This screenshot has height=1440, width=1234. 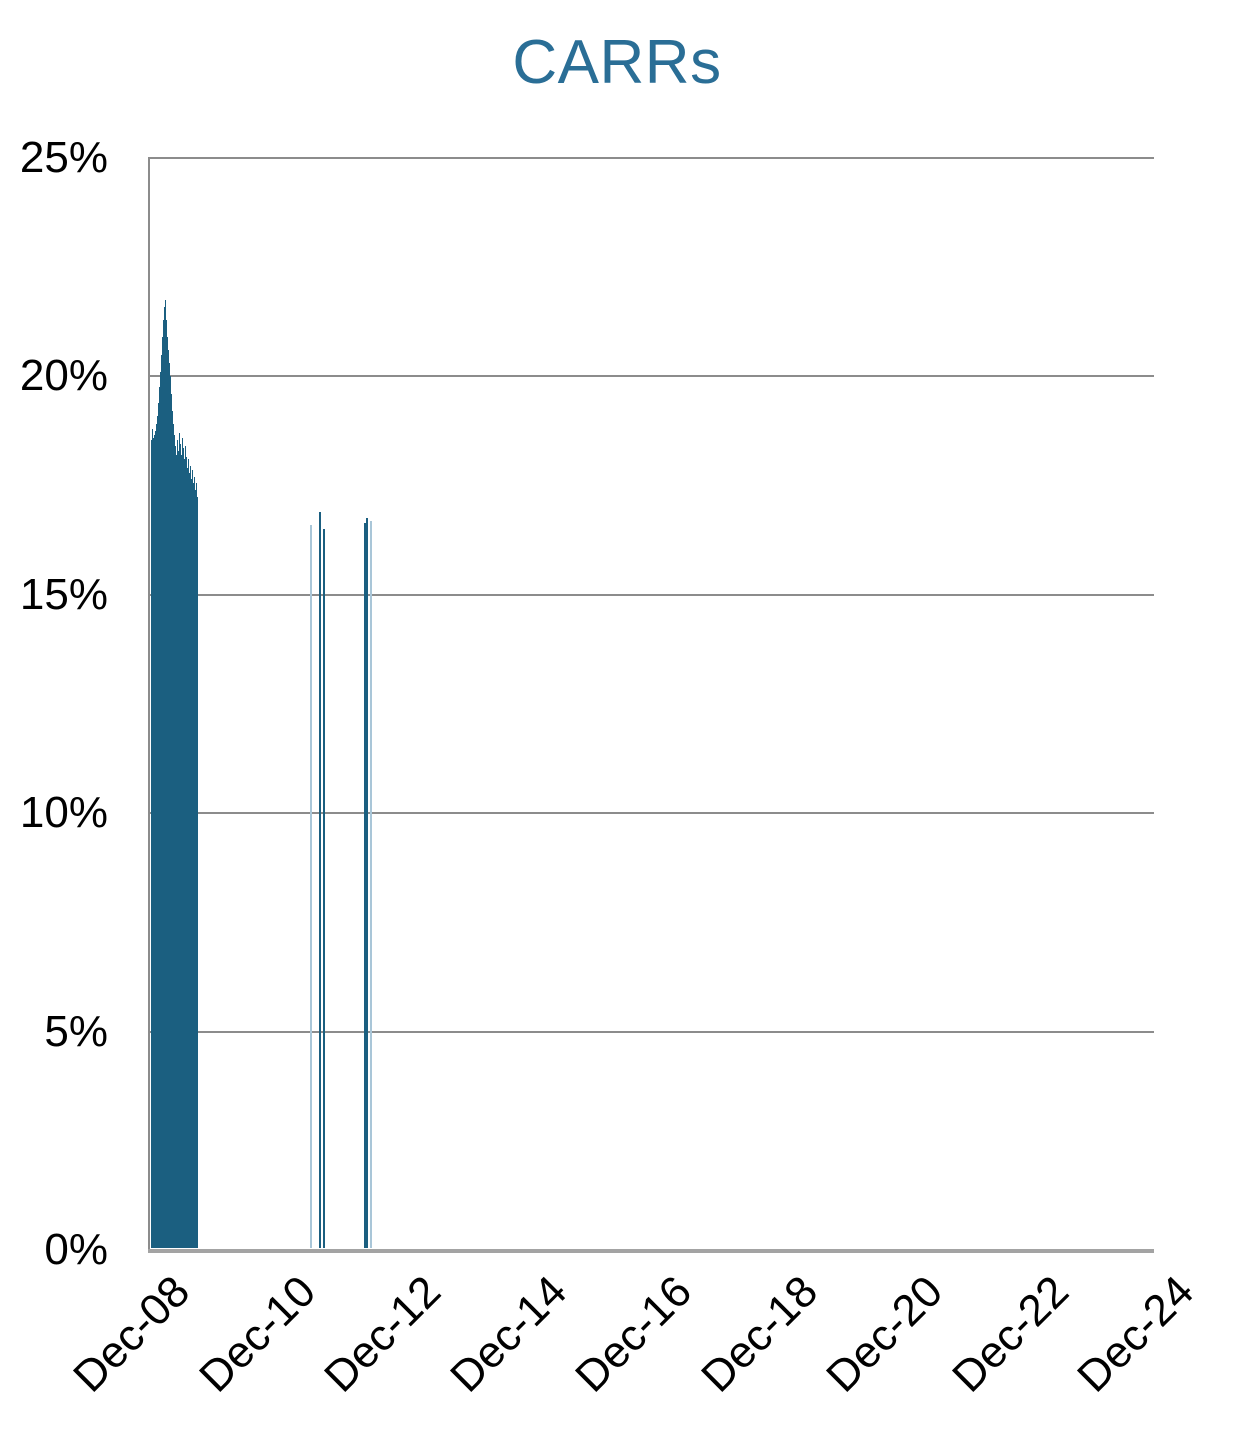 What do you see at coordinates (617, 62) in the screenshot?
I see `chart-title: CARRs` at bounding box center [617, 62].